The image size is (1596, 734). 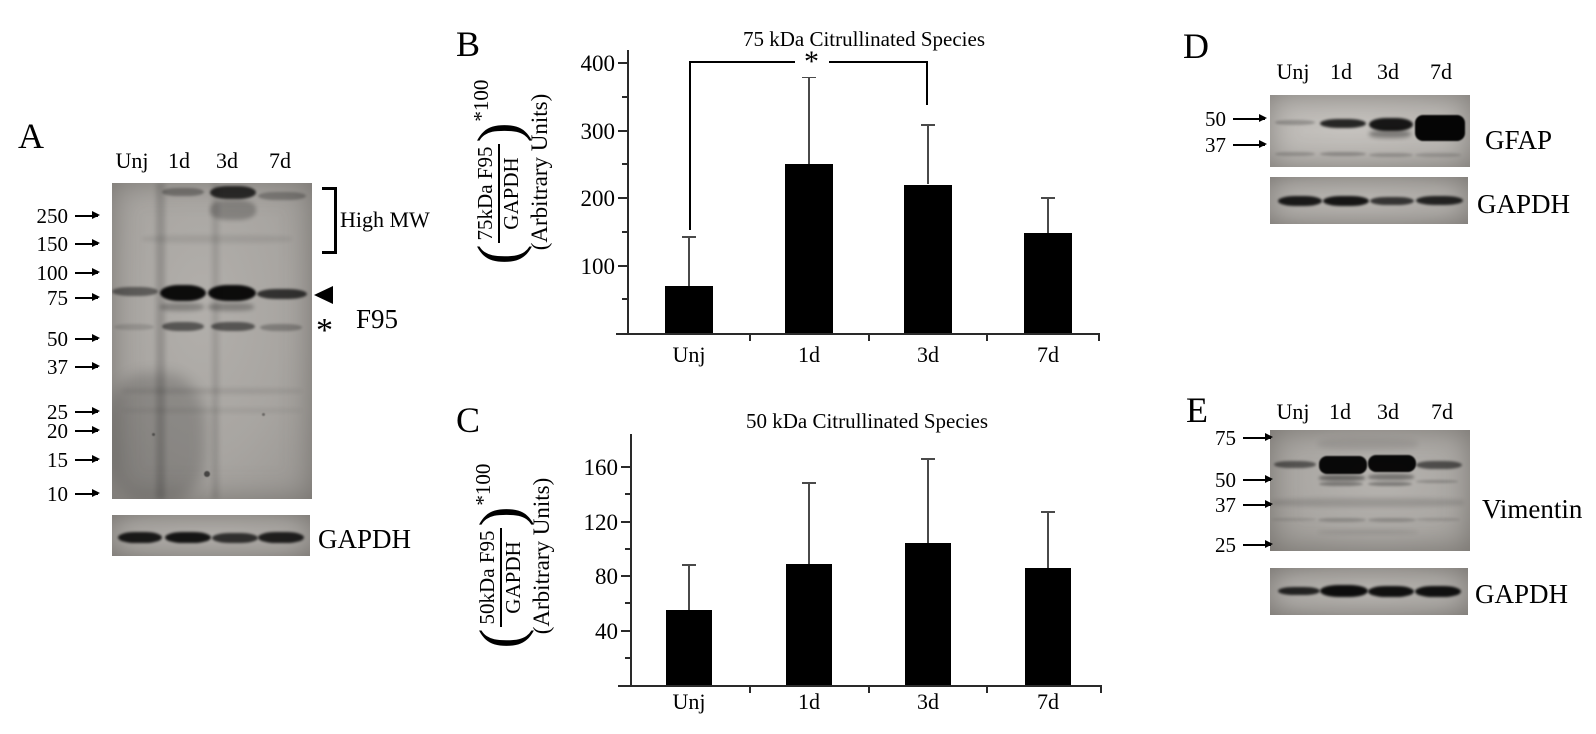 I want to click on mw-marker: 10, so click(x=63, y=494).